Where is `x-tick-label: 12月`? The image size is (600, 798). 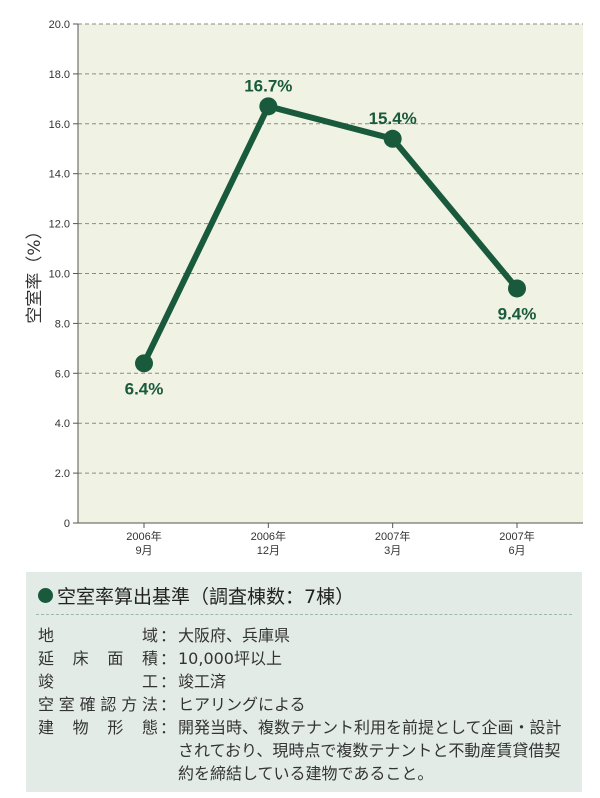
x-tick-label: 12月 is located at coordinates (268, 551).